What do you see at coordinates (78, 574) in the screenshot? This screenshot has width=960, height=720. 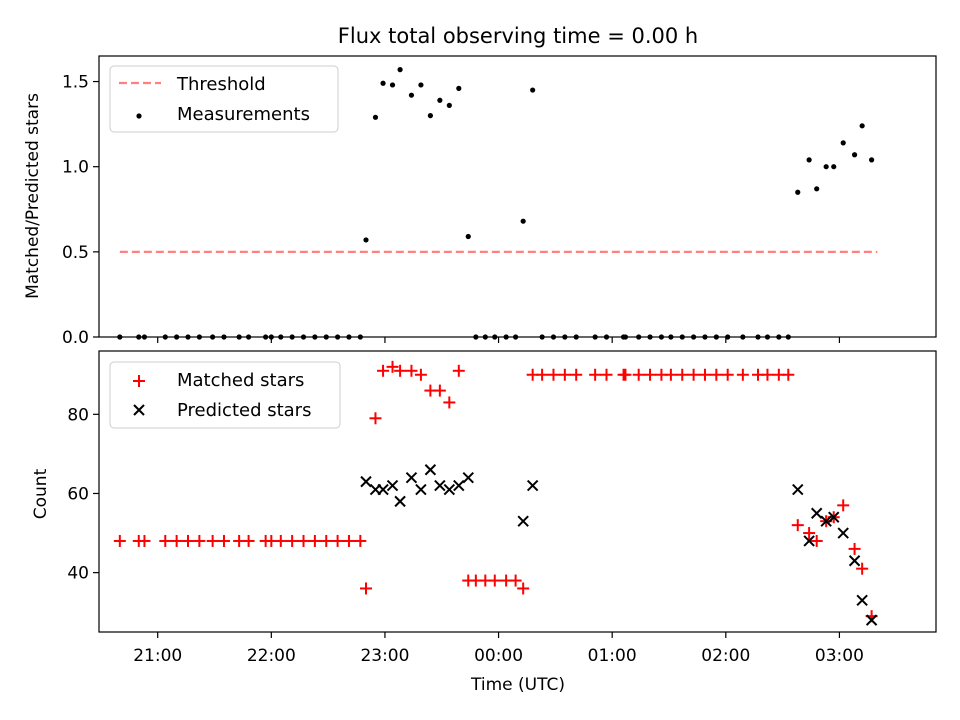 I see `bottom-y-tick-label: 40` at bounding box center [78, 574].